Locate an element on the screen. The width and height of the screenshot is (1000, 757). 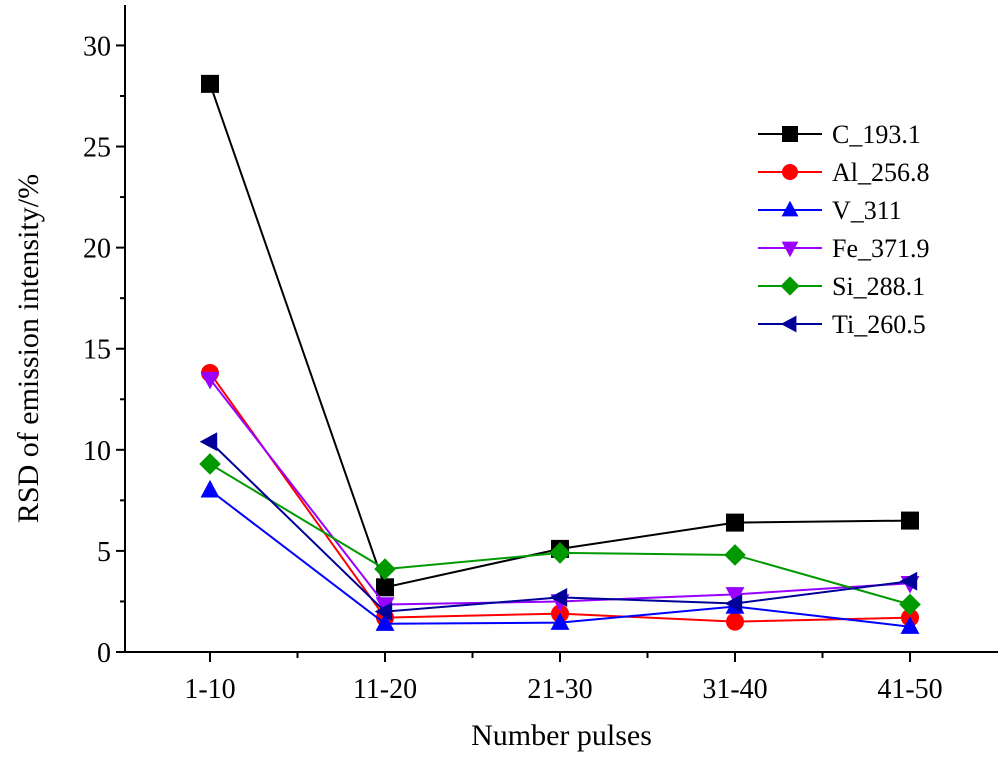
legend-item: V_311 is located at coordinates (830, 210).